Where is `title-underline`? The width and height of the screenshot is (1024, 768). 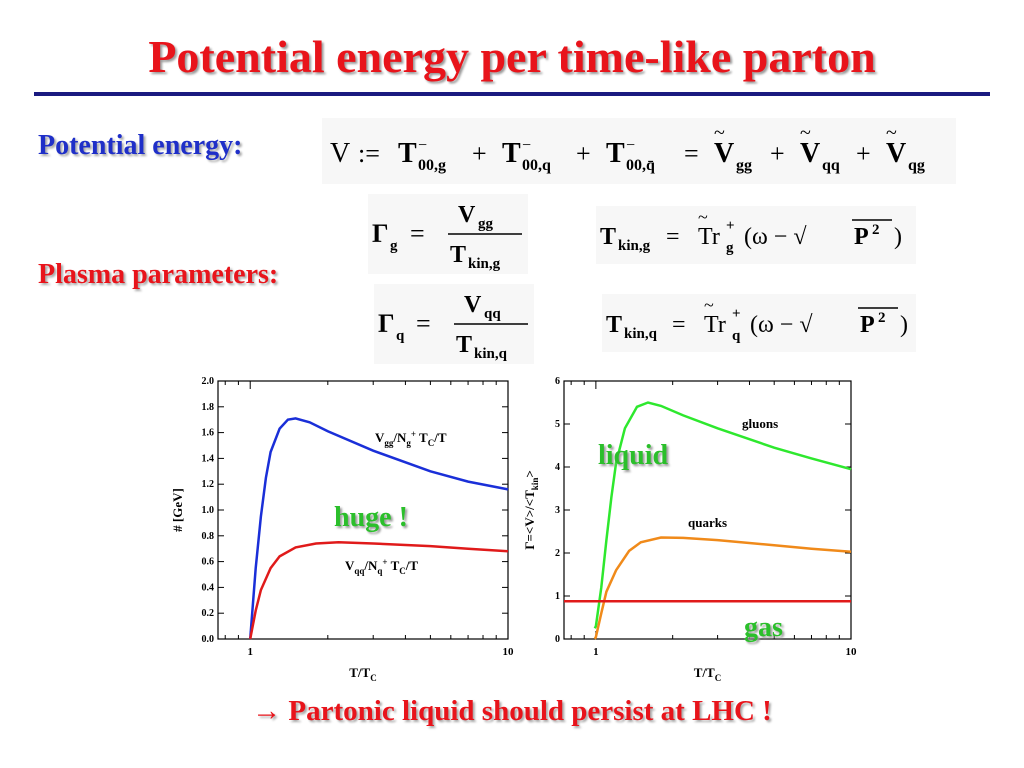 title-underline is located at coordinates (512, 94).